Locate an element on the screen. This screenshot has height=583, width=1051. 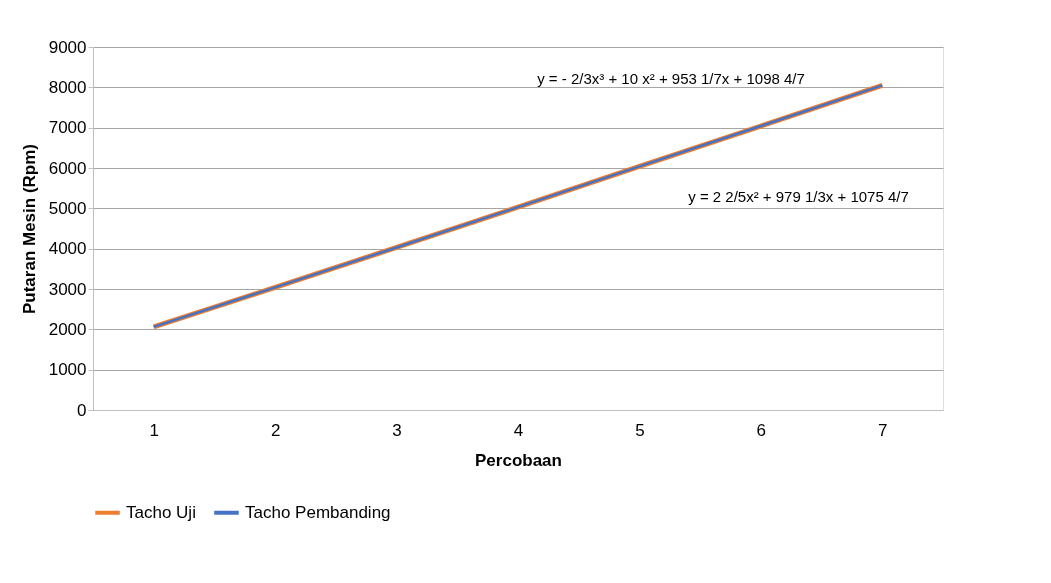
x-tick-label: 3 is located at coordinates (397, 430).